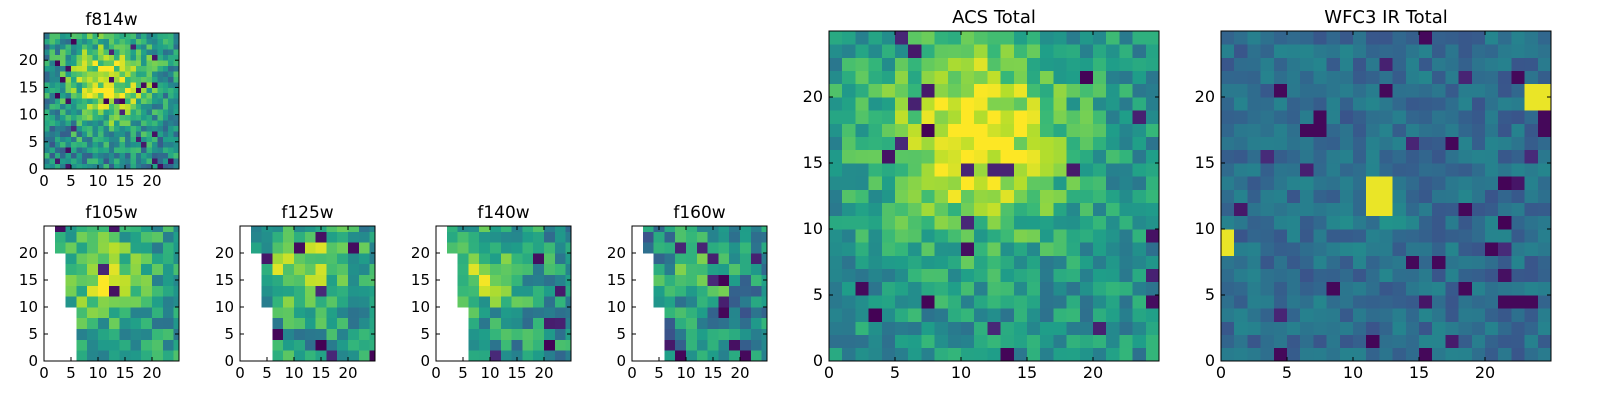 This screenshot has height=400, width=1600. I want to click on x-tick-label: 5, so click(463, 373).